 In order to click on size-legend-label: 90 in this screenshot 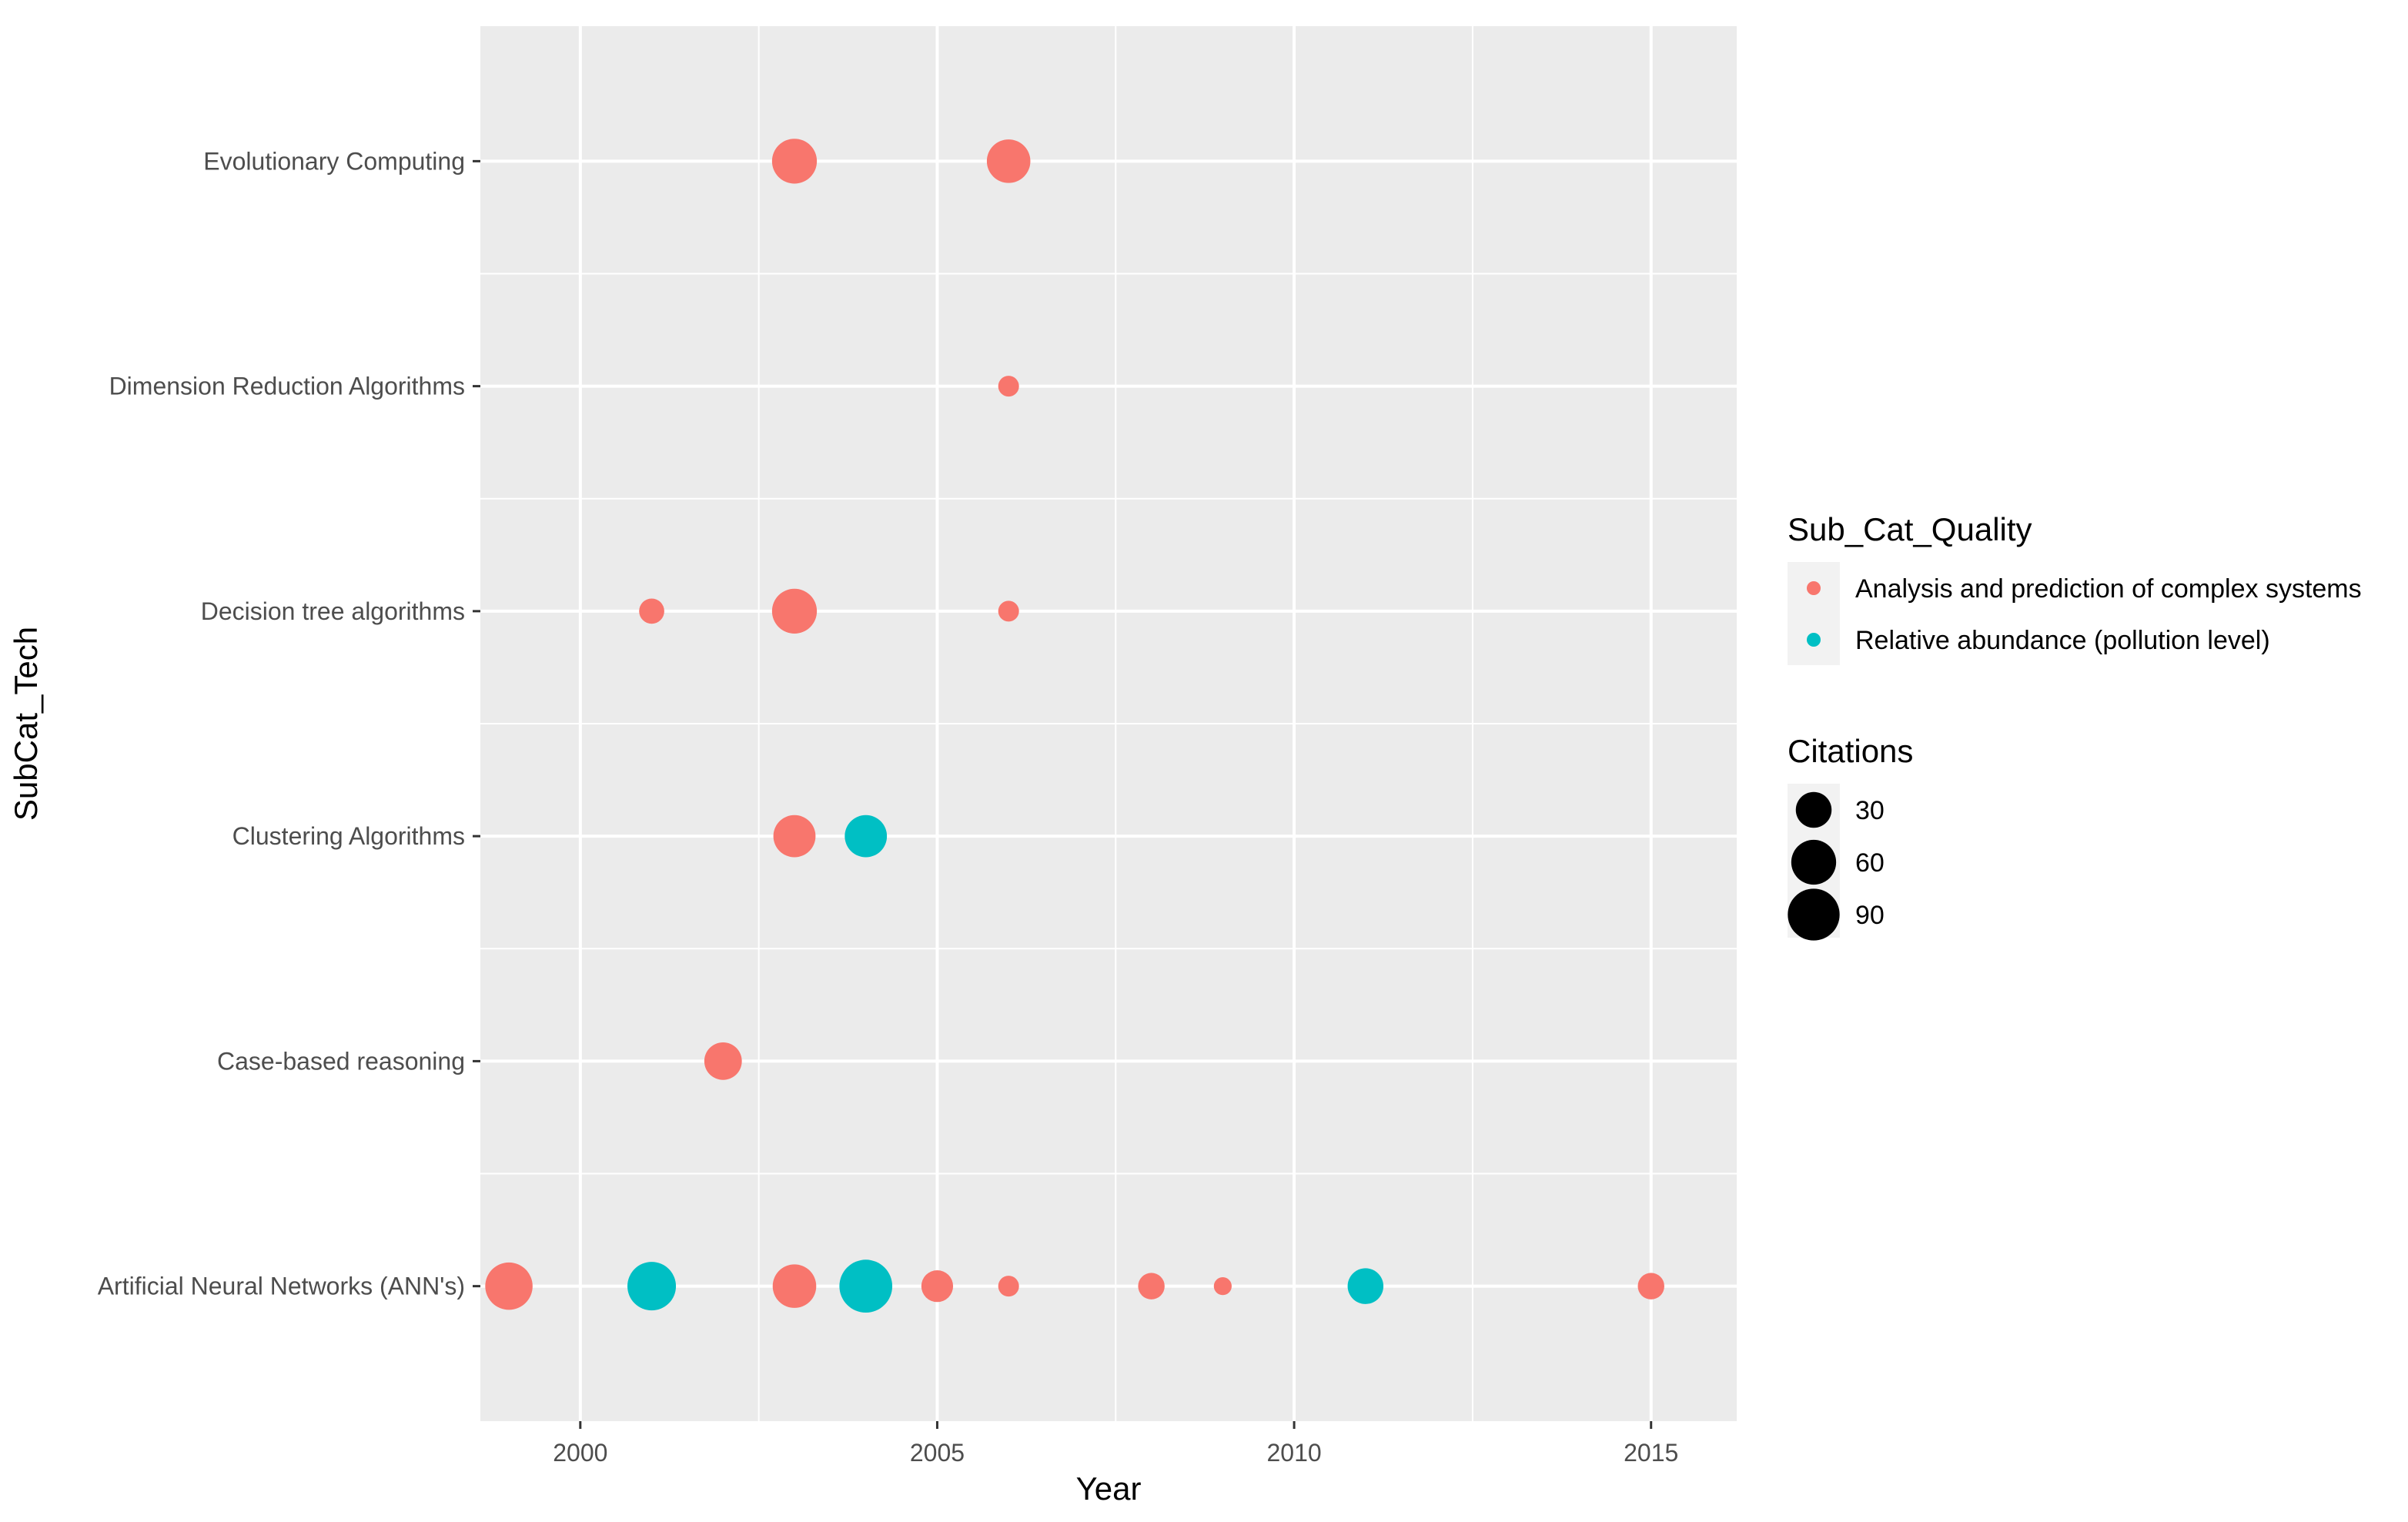, I will do `click(1870, 915)`.